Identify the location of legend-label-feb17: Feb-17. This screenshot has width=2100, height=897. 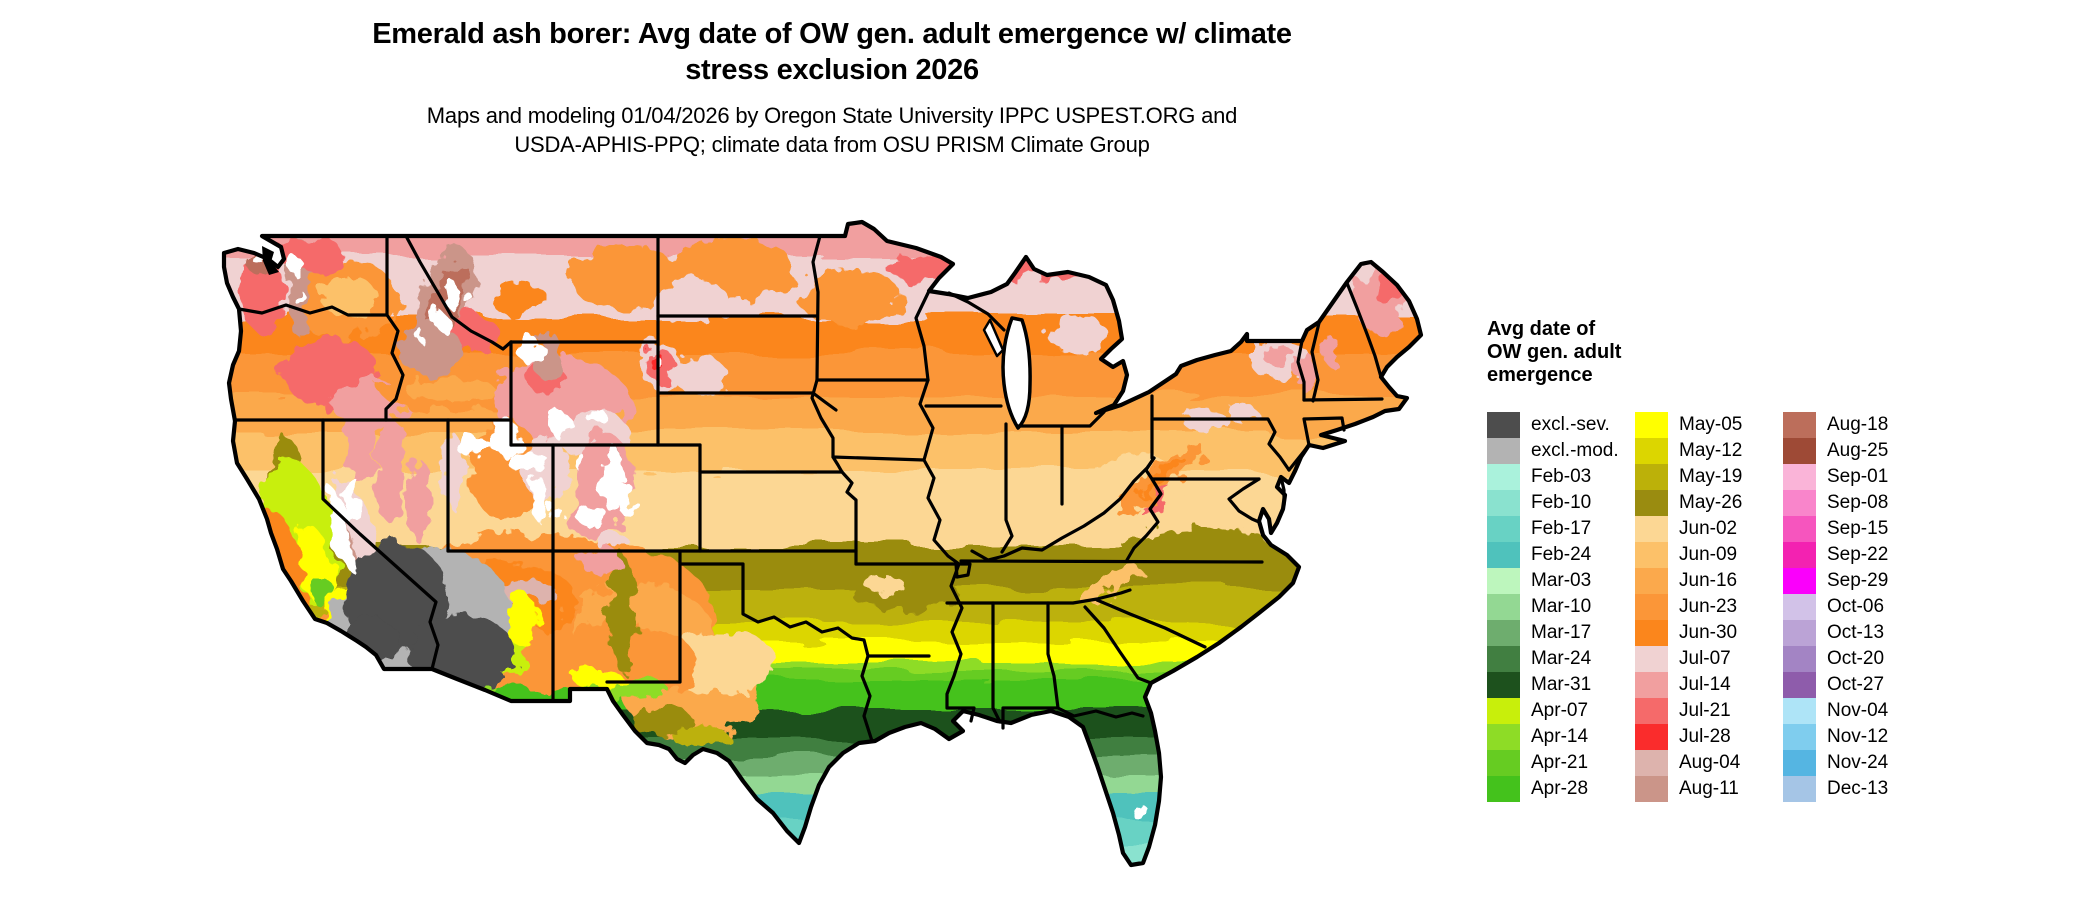
(1561, 528).